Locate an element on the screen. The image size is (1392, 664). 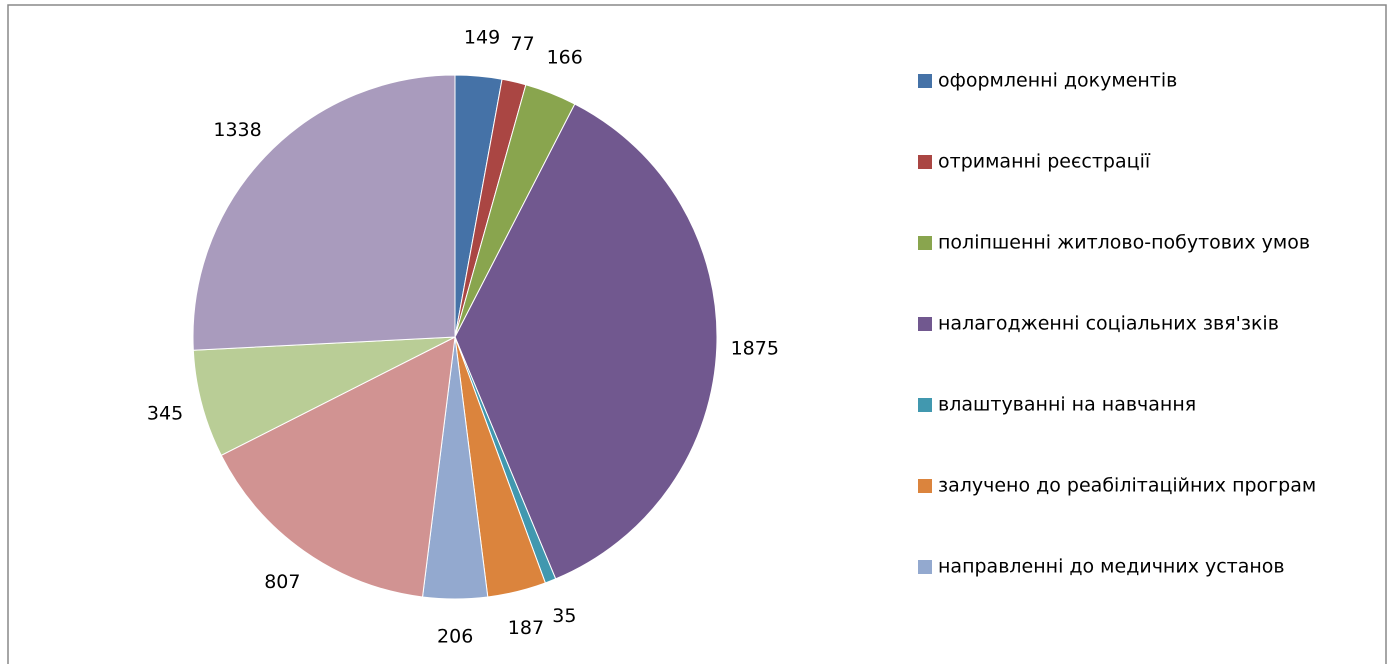
legend-label: оформленні документів is located at coordinates (1057, 81).